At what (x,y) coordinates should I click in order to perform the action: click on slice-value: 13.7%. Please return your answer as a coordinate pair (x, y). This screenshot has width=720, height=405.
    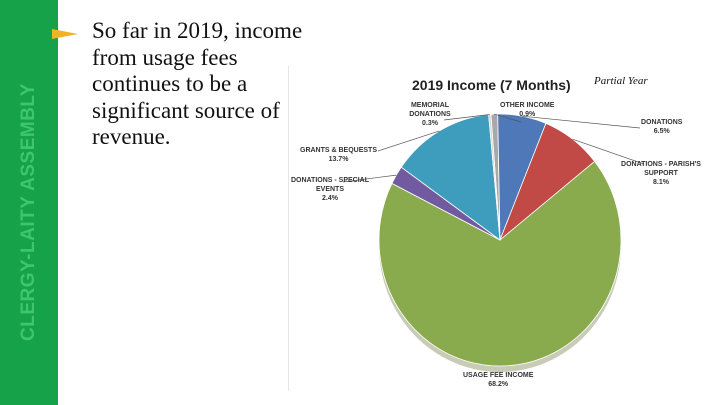
    Looking at the image, I should click on (338, 159).